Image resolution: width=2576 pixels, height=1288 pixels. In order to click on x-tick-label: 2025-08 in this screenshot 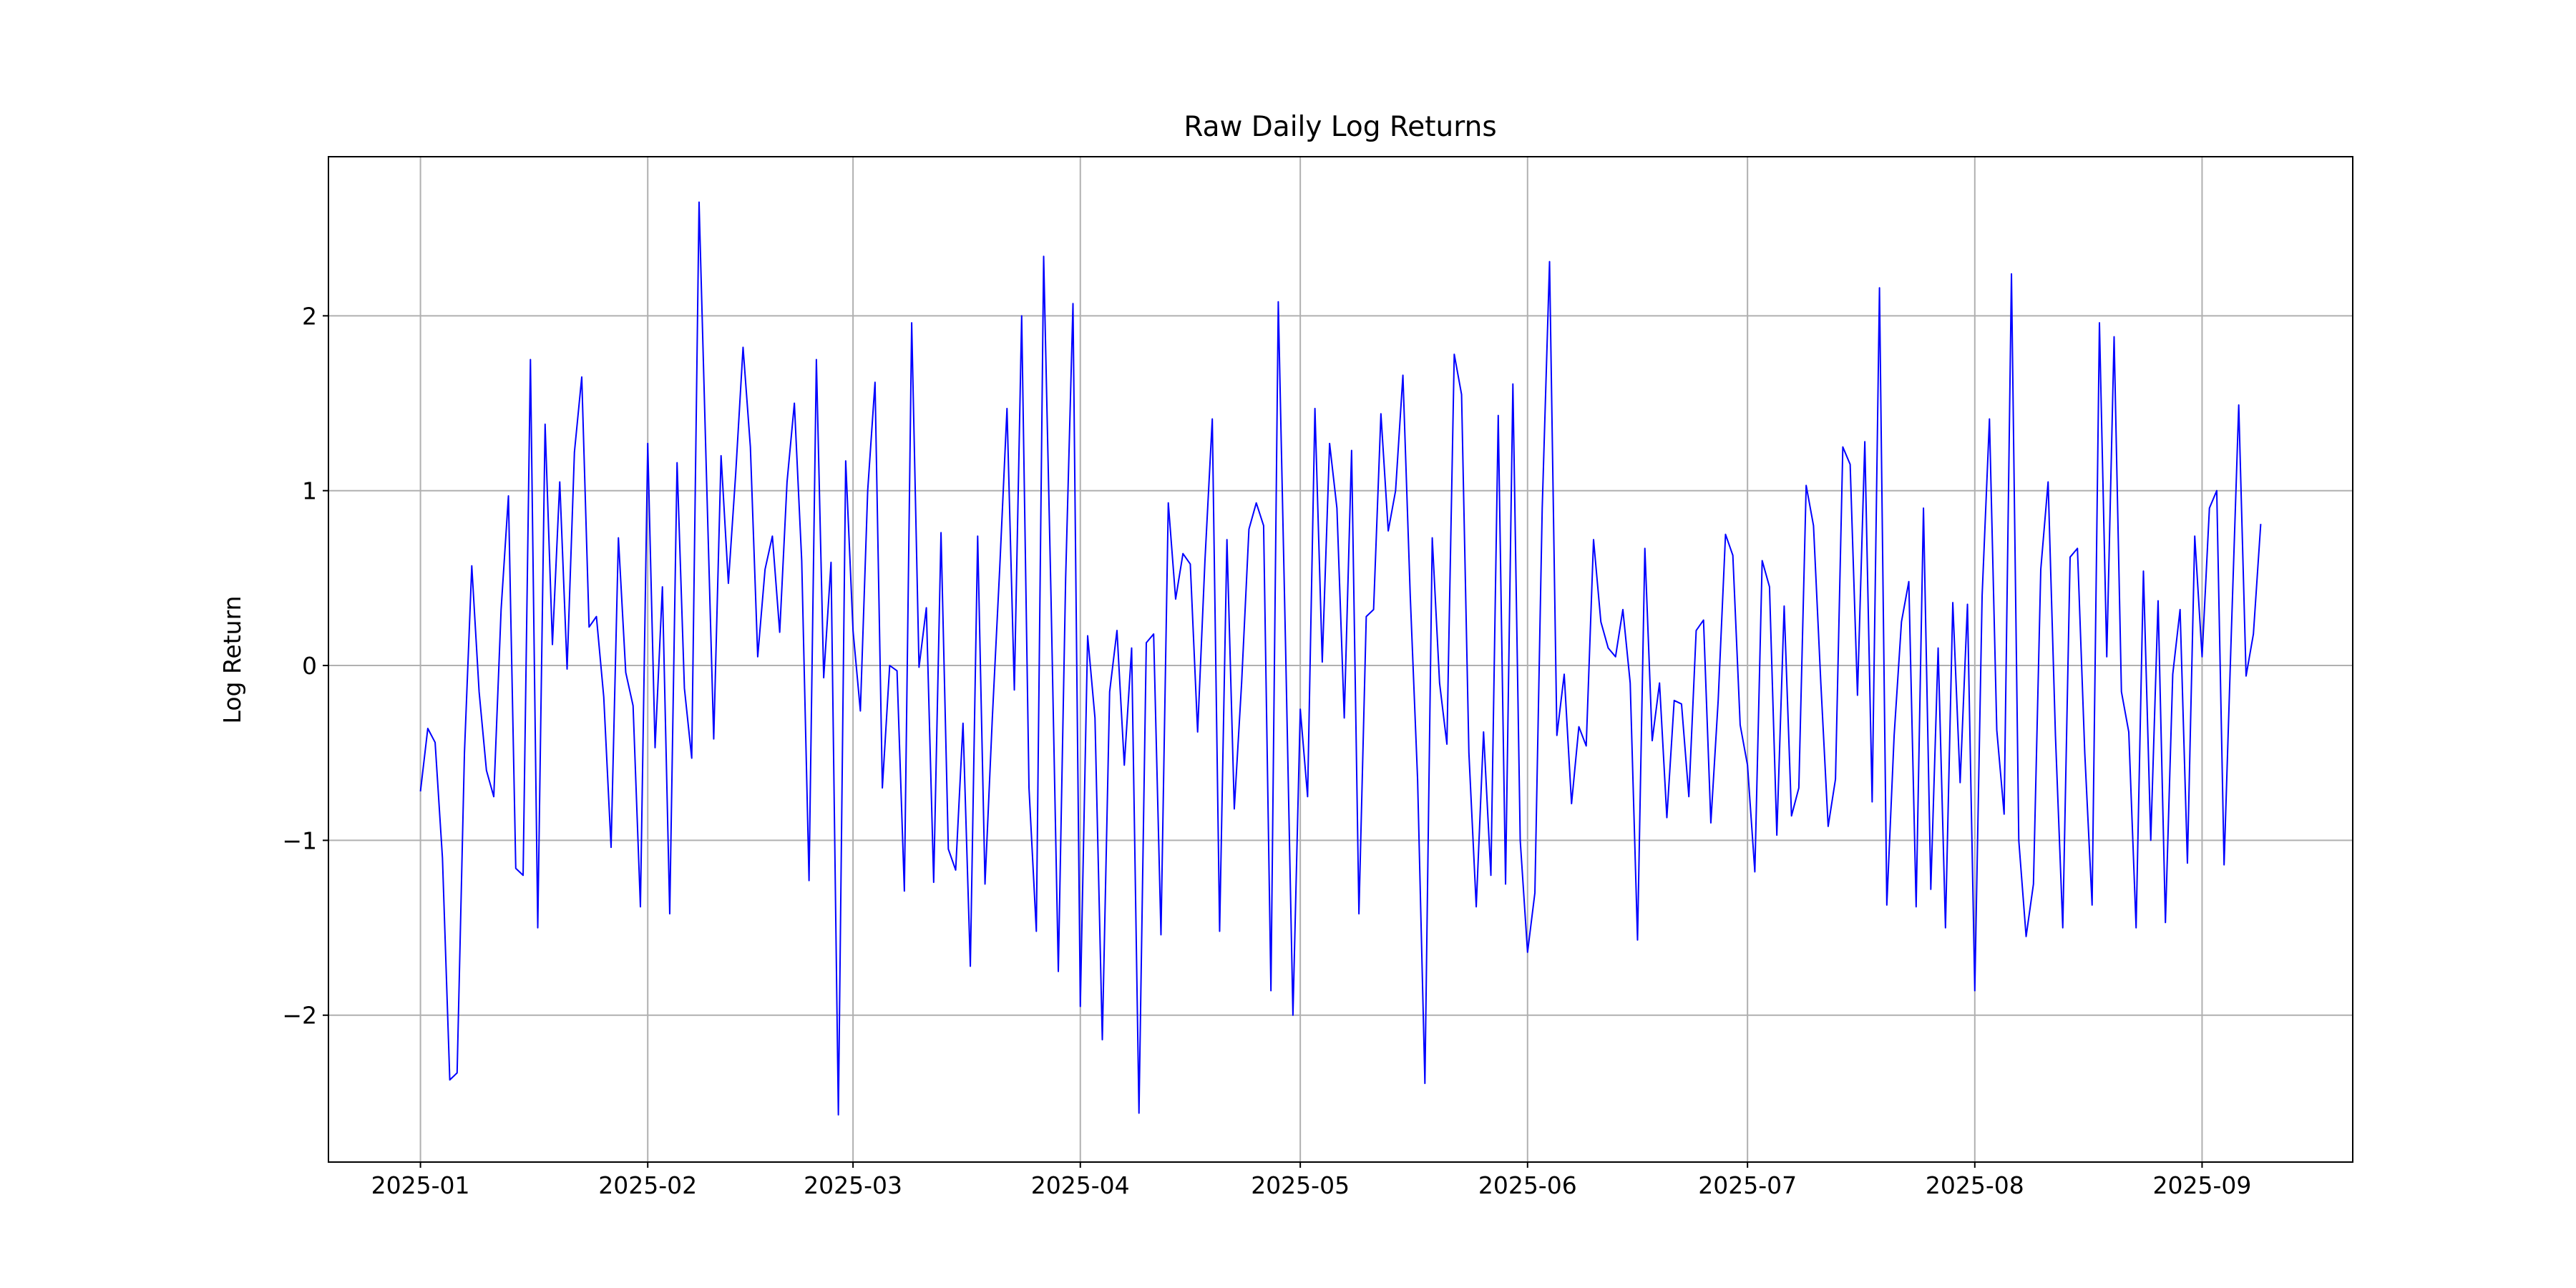, I will do `click(1975, 1185)`.